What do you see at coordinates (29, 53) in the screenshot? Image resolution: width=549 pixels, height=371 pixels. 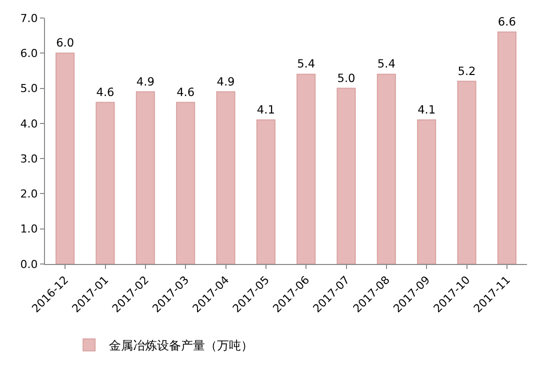 I see `y-tick-label: 6.0` at bounding box center [29, 53].